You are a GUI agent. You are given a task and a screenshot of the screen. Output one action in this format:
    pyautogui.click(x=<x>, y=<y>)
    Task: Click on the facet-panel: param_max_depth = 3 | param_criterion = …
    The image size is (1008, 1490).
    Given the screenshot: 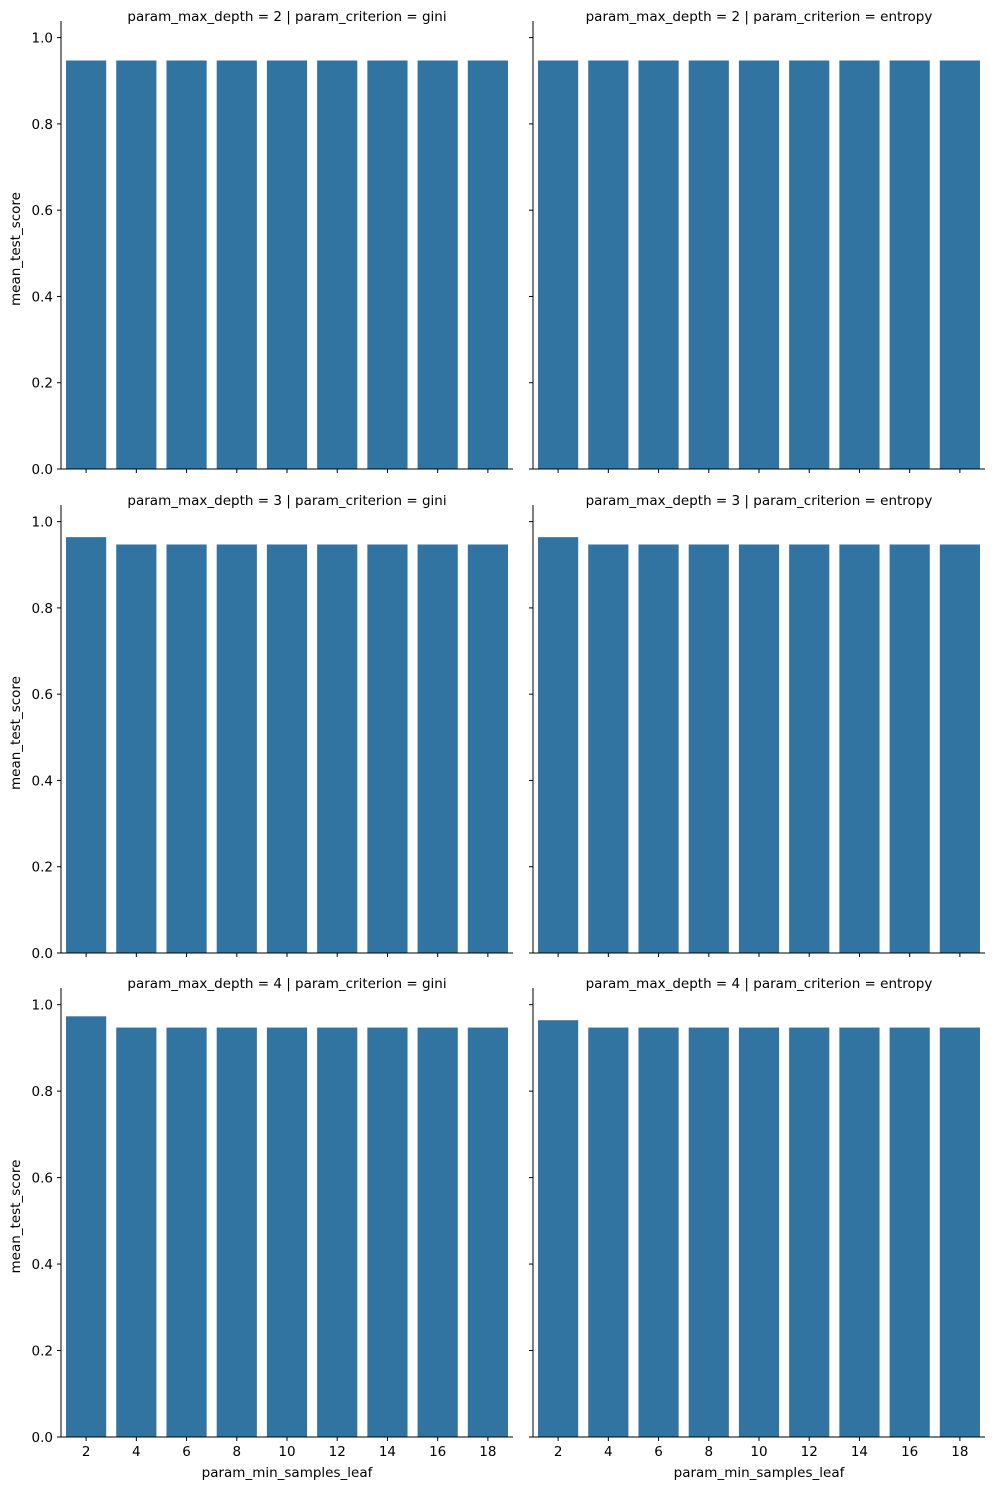 What is the action you would take?
    pyautogui.click(x=757, y=725)
    